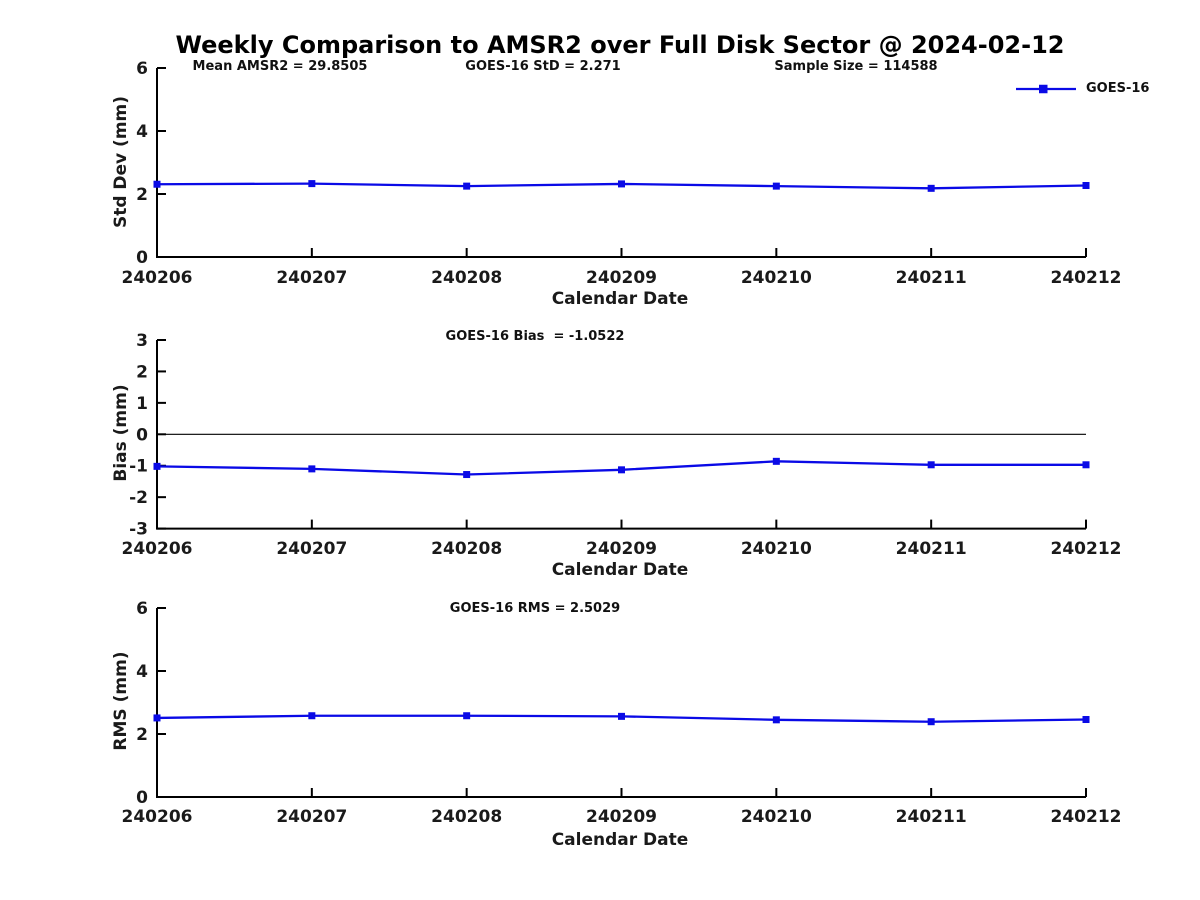 This screenshot has height=900, width=1200. What do you see at coordinates (620, 570) in the screenshot?
I see `x-axis-label-2: Calendar Date` at bounding box center [620, 570].